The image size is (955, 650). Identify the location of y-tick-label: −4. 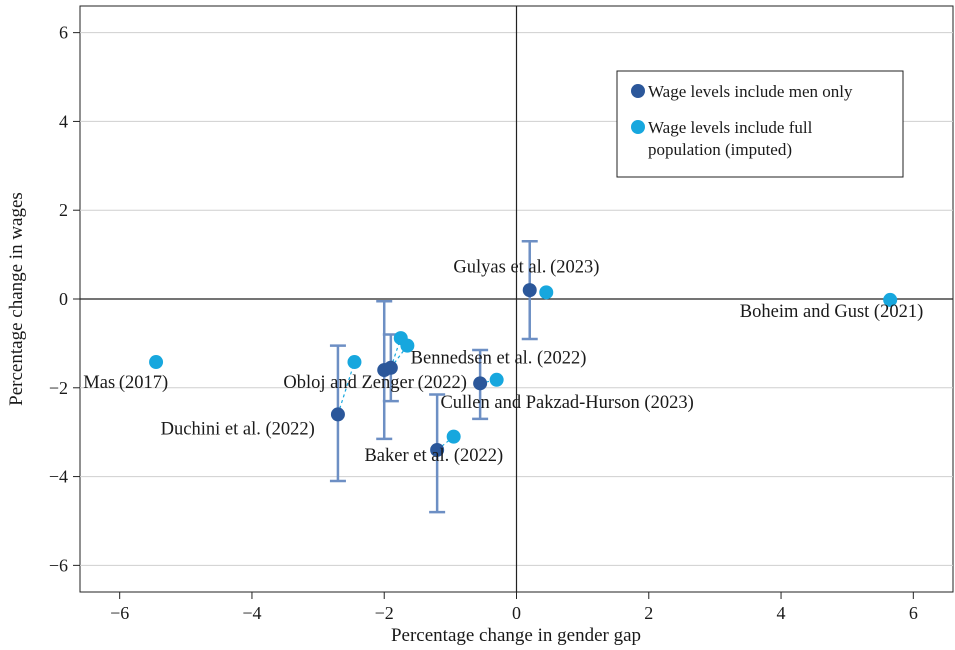
(58, 477).